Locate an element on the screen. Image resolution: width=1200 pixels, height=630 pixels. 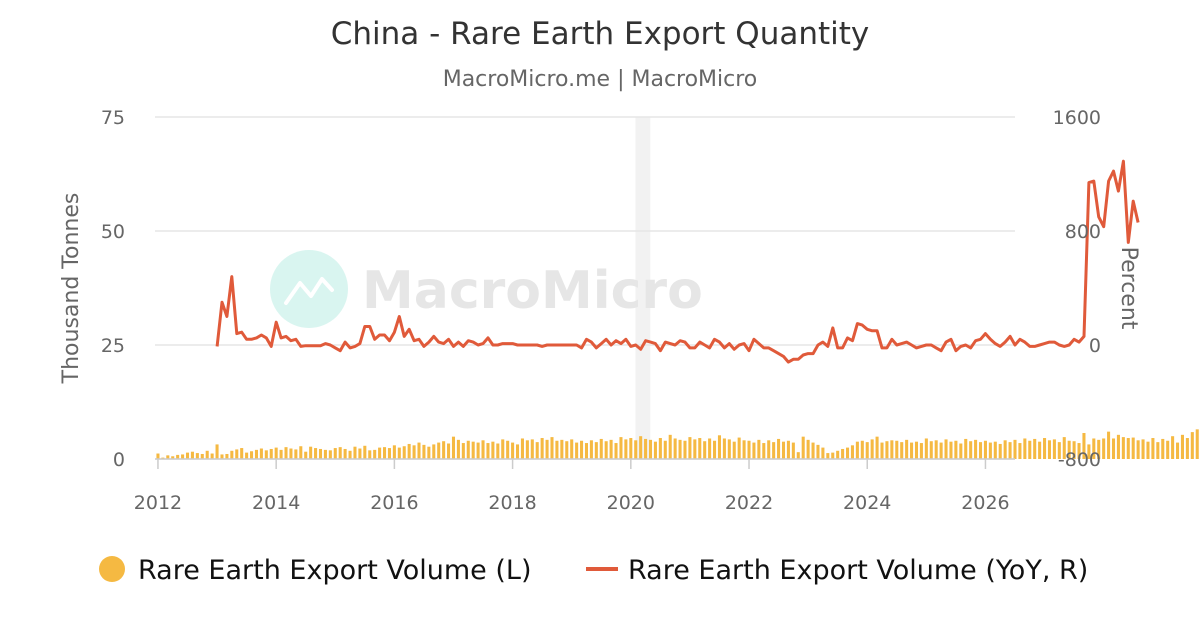
x-tick-label: 2024 is located at coordinates (867, 503).